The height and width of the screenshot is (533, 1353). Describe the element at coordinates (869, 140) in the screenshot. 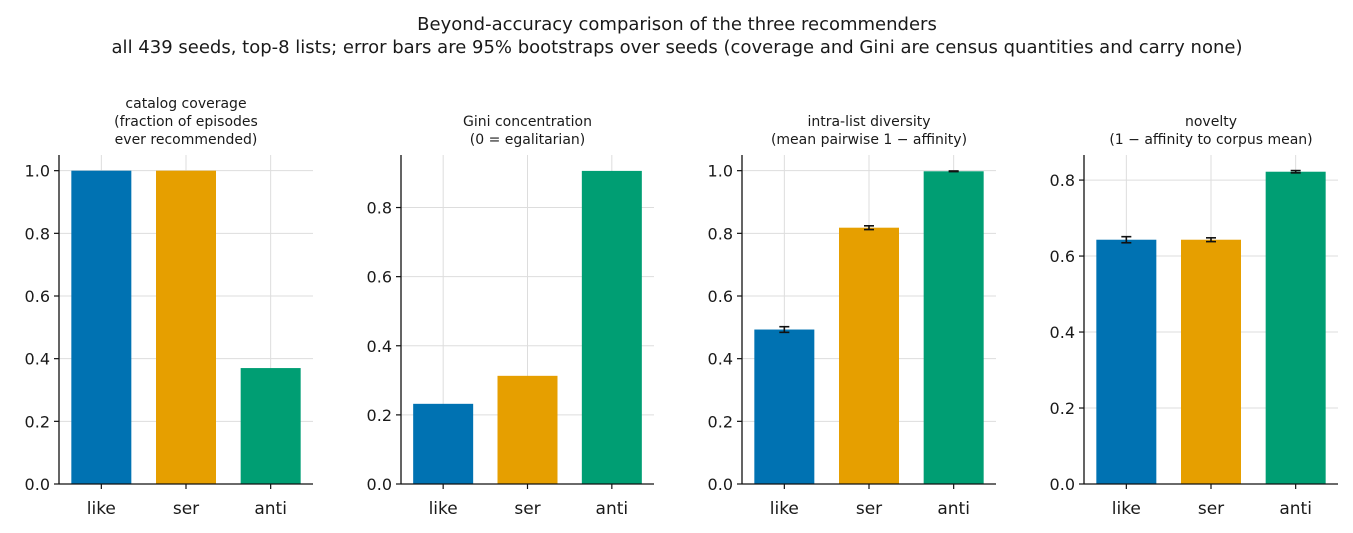

I see `panel-title-line: (mean pairwise 1 − affinity)` at that location.